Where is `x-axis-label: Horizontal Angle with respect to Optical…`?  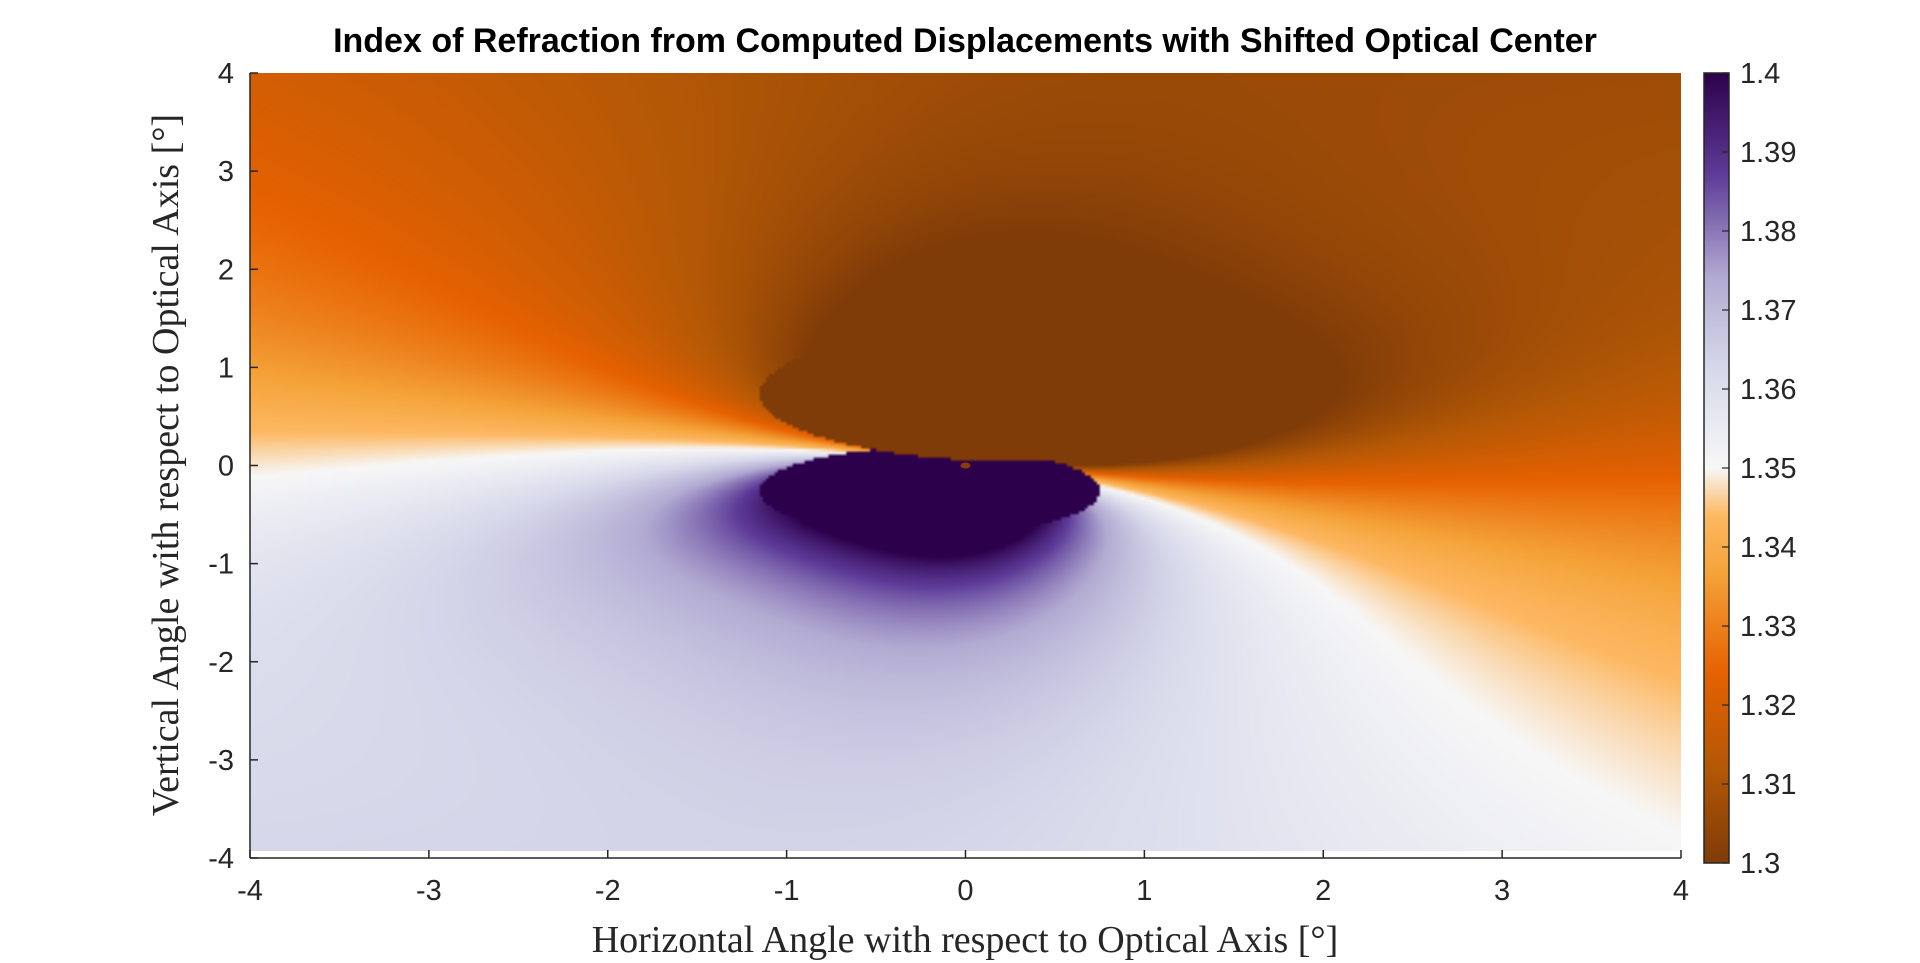 x-axis-label: Horizontal Angle with respect to Optical… is located at coordinates (965, 940).